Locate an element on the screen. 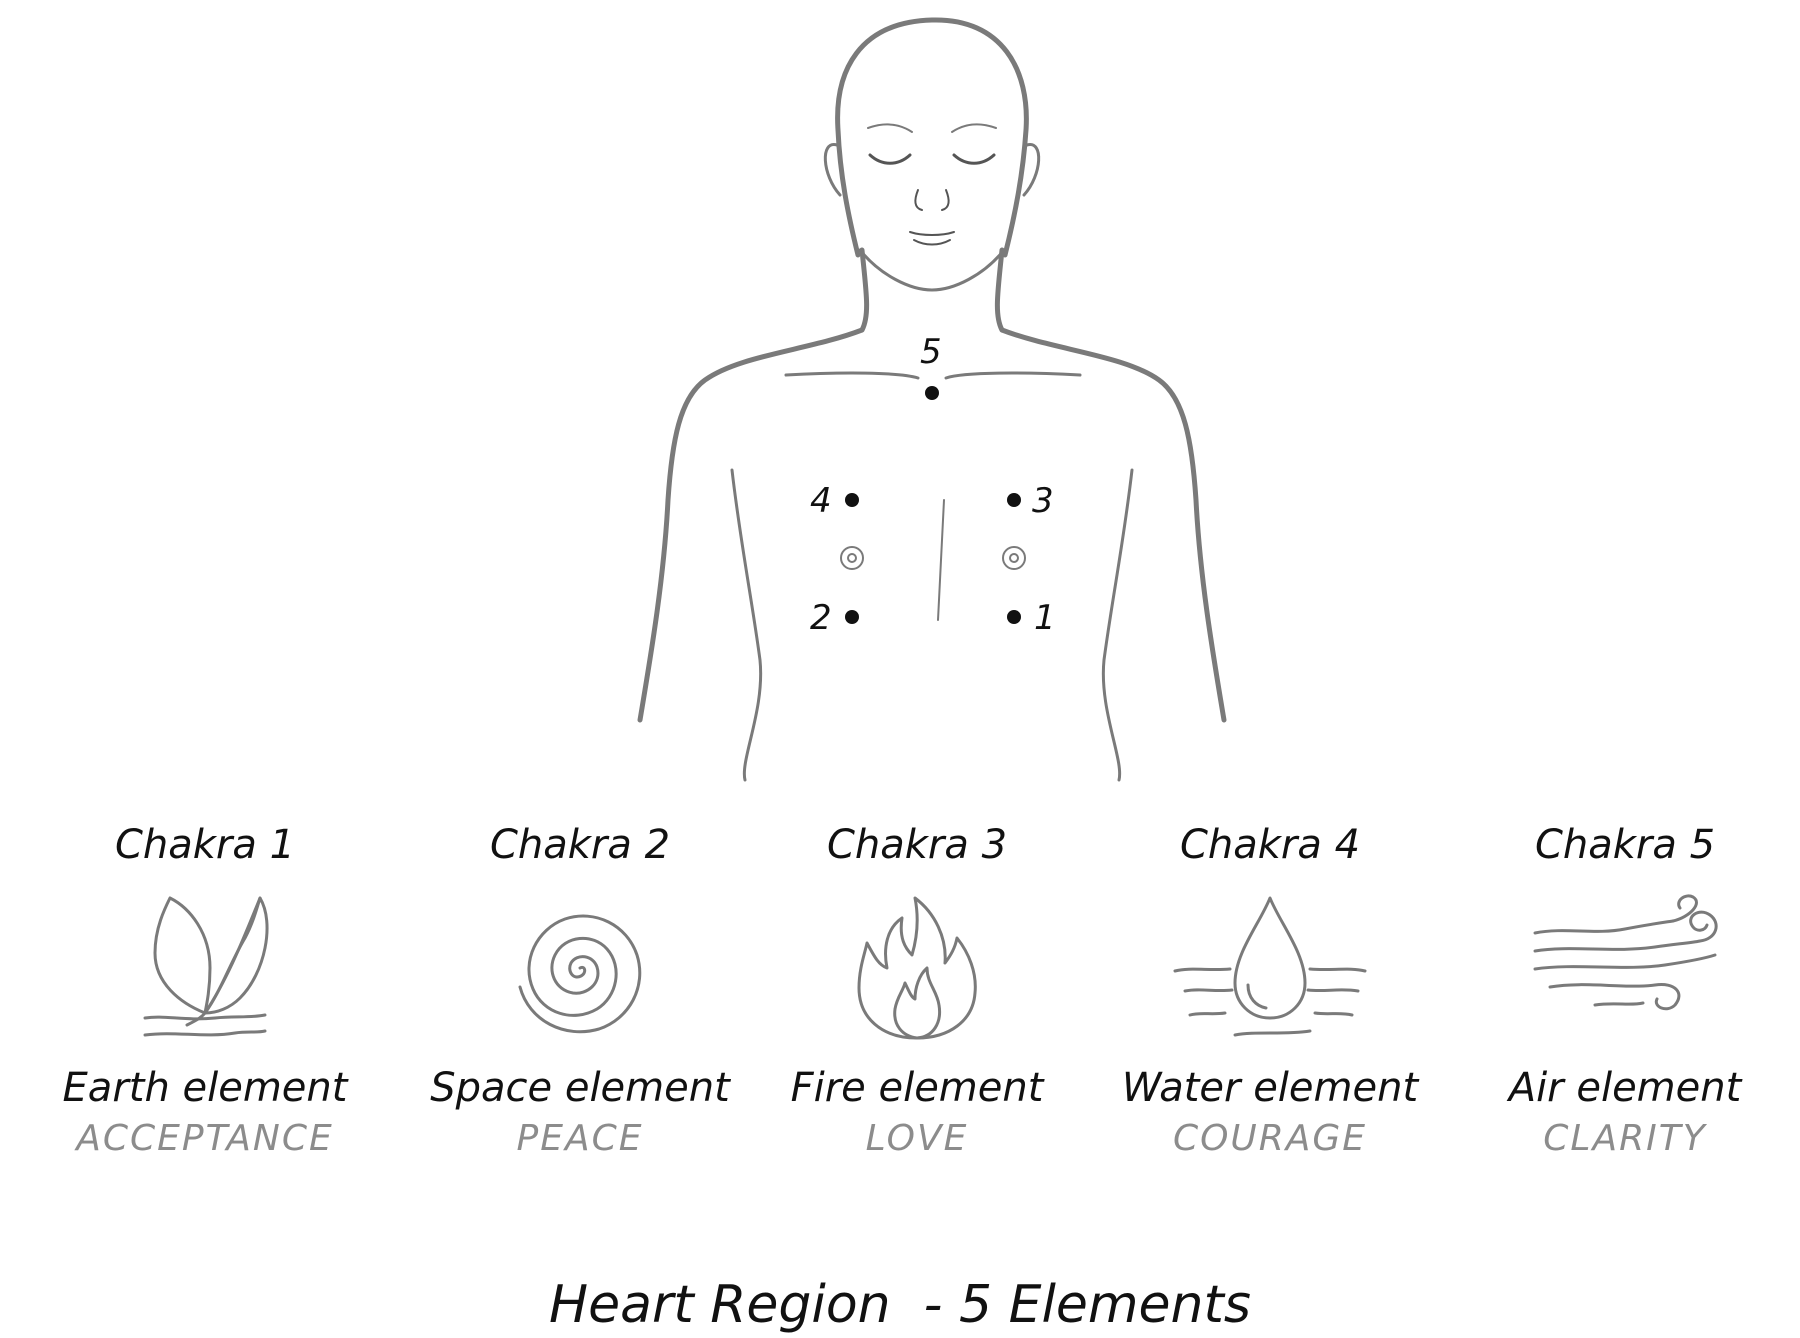 The width and height of the screenshot is (1800, 1338). torso-right is located at coordinates (1117, 625).